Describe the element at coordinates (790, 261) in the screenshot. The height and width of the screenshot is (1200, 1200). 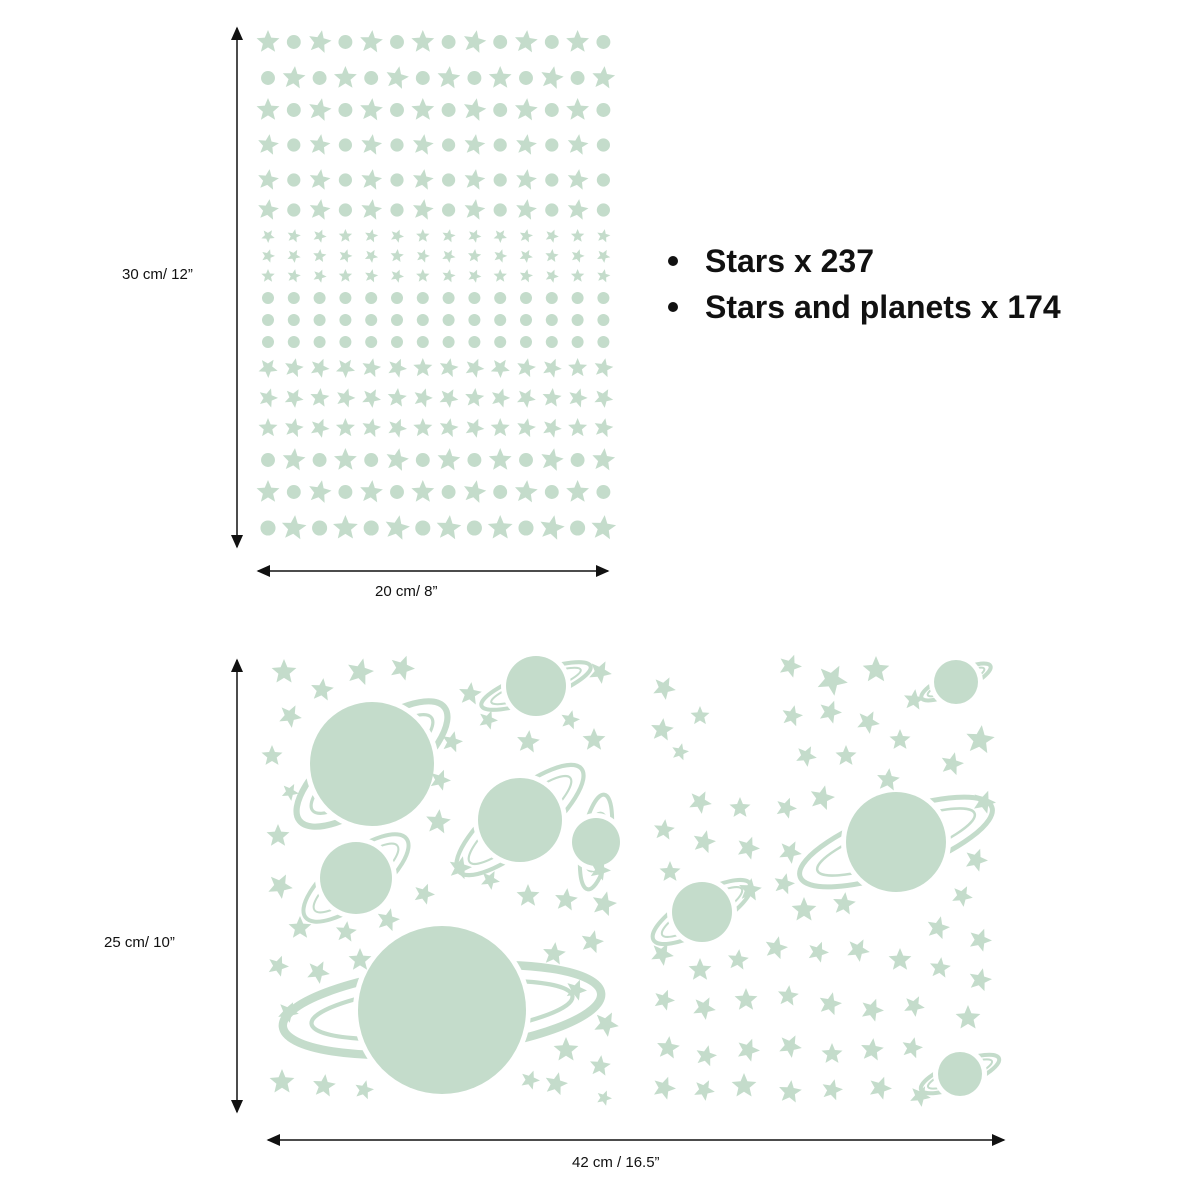
I see `feature-text: Stars x 237` at that location.